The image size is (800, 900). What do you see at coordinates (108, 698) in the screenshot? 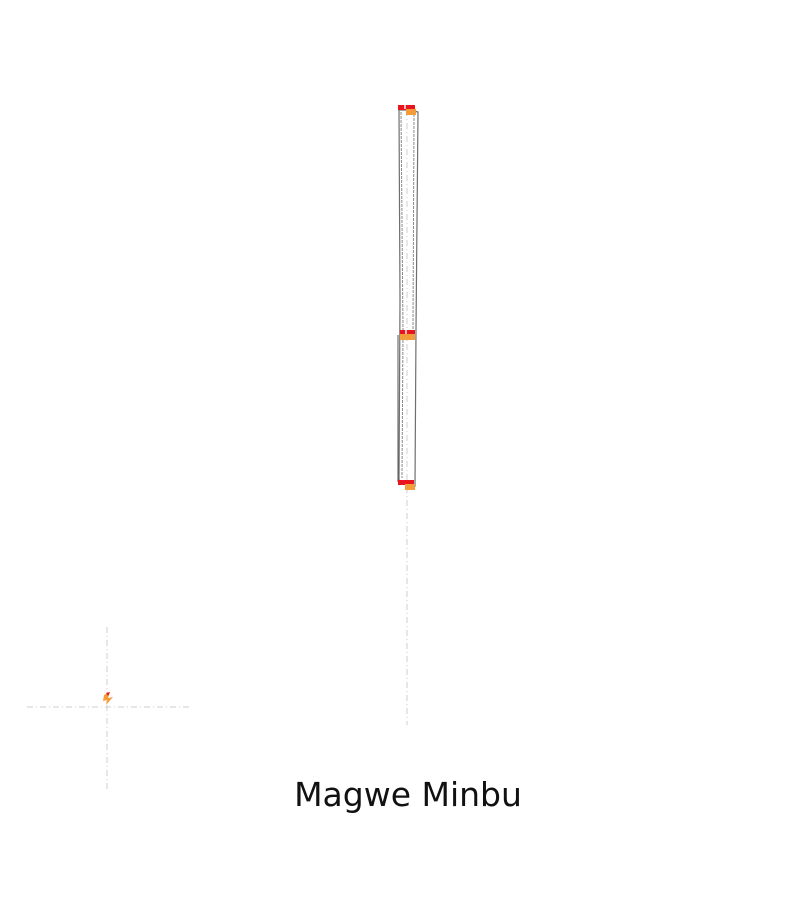
I see `inset-location-marker` at bounding box center [108, 698].